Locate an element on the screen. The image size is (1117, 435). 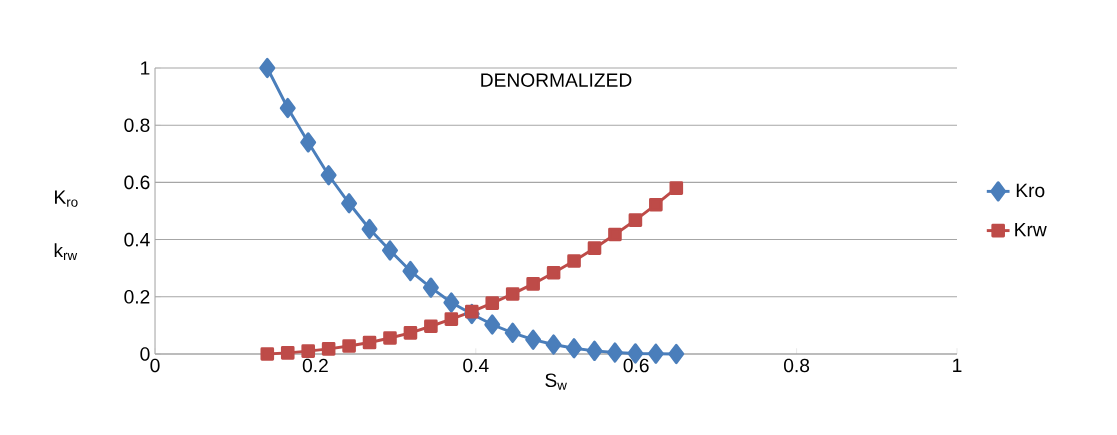
y-tick-label: 0.6 is located at coordinates (137, 182).